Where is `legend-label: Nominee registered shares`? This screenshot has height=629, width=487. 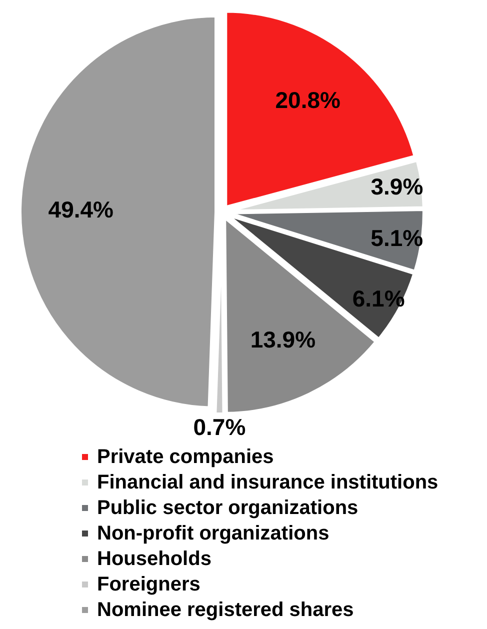
legend-label: Nominee registered shares is located at coordinates (225, 610).